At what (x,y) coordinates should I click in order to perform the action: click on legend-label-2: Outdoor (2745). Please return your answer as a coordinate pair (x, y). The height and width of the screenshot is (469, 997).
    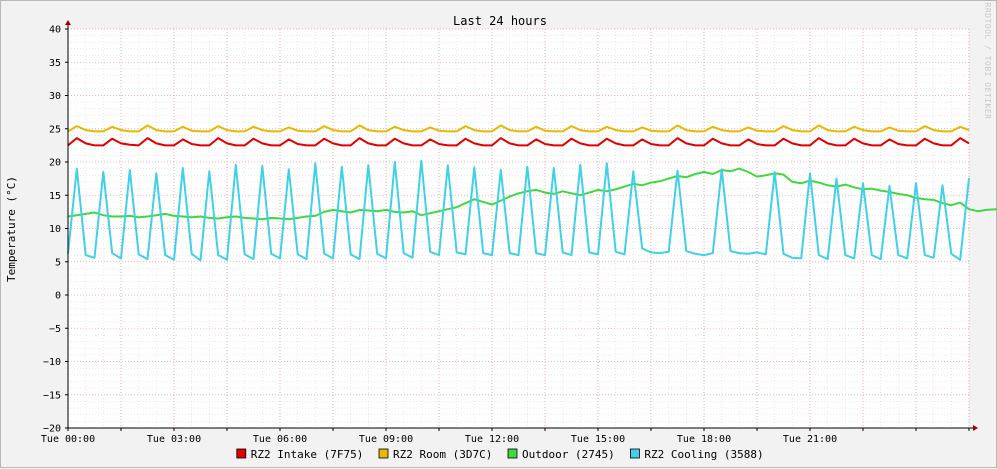
    Looking at the image, I should click on (568, 454).